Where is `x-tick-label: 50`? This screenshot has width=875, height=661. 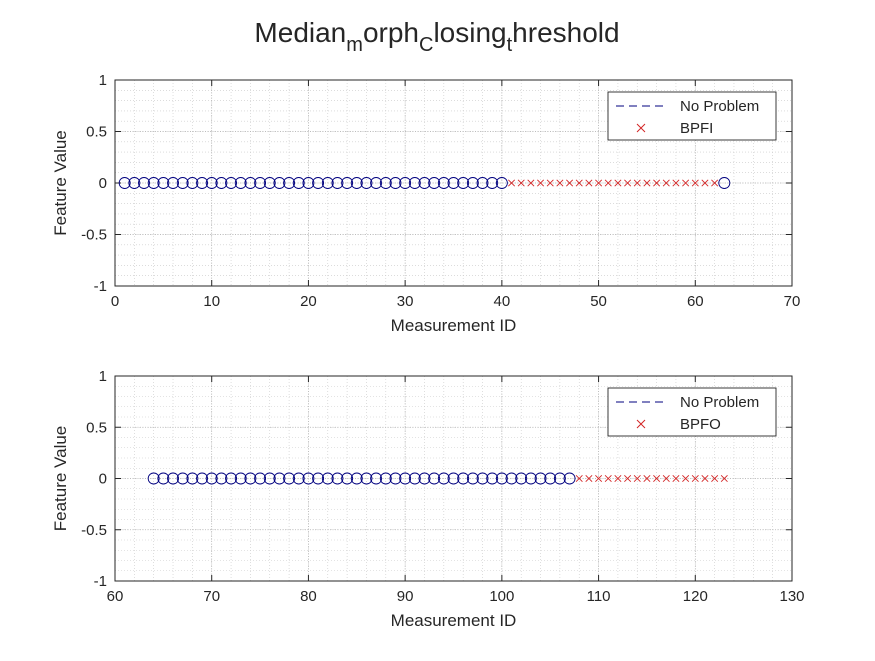
x-tick-label: 50 is located at coordinates (598, 301).